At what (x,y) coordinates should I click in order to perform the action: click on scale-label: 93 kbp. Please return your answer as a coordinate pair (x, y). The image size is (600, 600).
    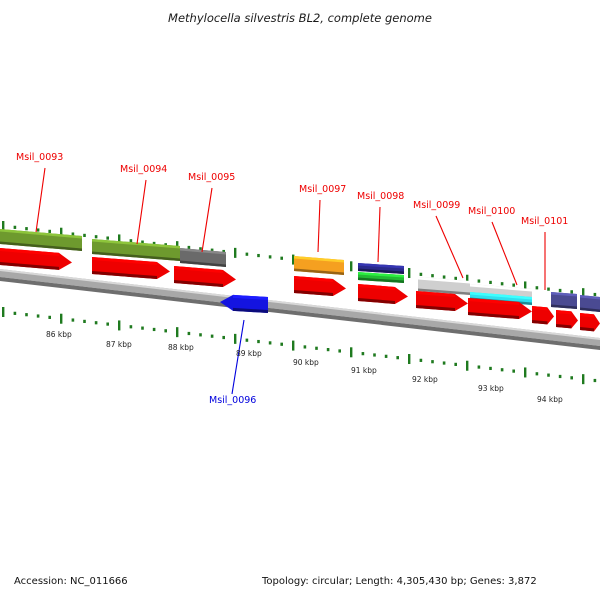
    Looking at the image, I should click on (491, 388).